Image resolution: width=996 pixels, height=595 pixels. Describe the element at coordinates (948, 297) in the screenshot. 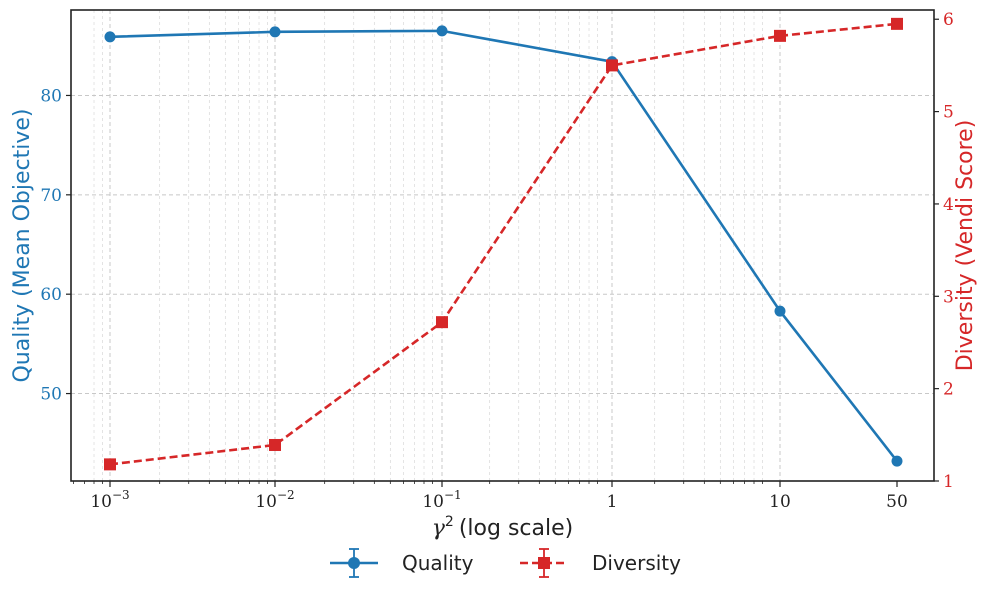

I see `y-right-tick-label: 3` at that location.